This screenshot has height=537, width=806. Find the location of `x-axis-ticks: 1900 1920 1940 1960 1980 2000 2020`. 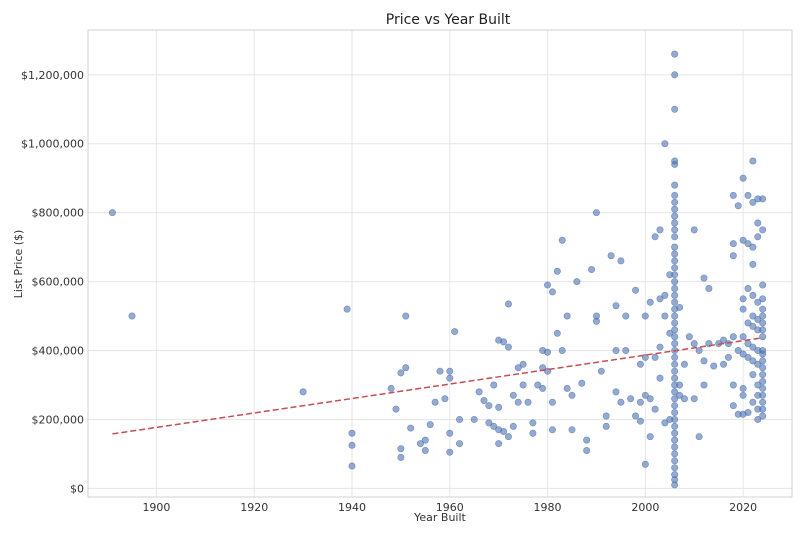

x-axis-ticks: 1900 1920 1940 1960 1980 2000 2020 is located at coordinates (449, 507).